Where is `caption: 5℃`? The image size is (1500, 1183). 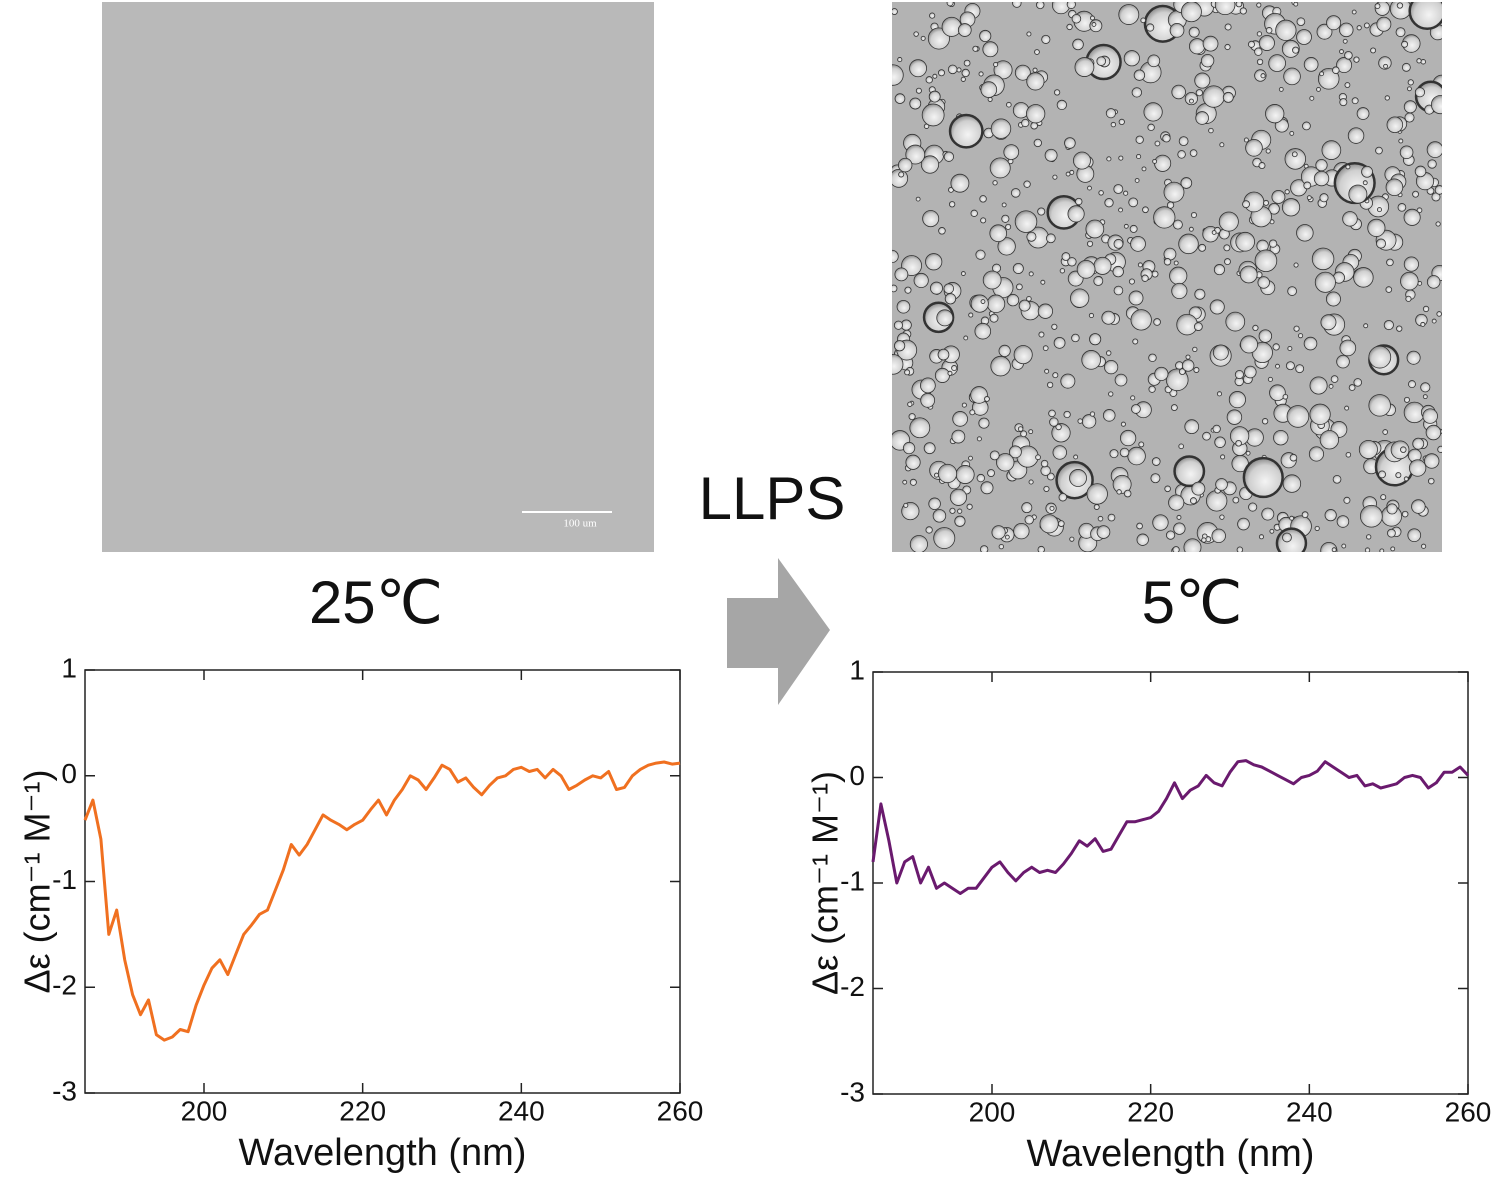 caption: 5℃ is located at coordinates (1192, 602).